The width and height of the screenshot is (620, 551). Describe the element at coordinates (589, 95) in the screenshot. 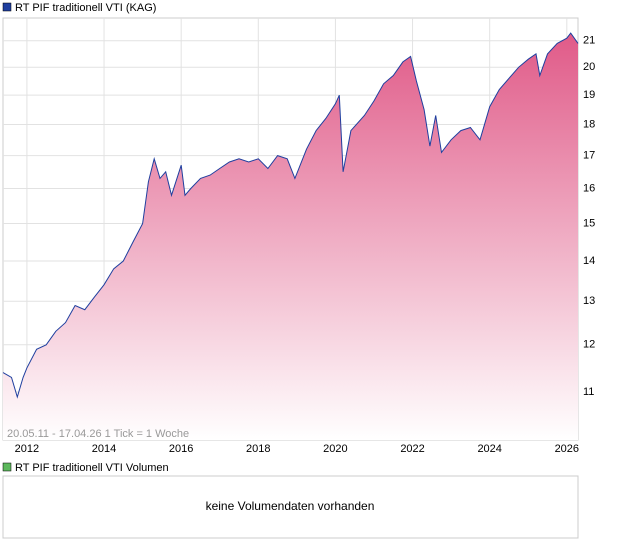

I see `y-tick-label: 19` at that location.